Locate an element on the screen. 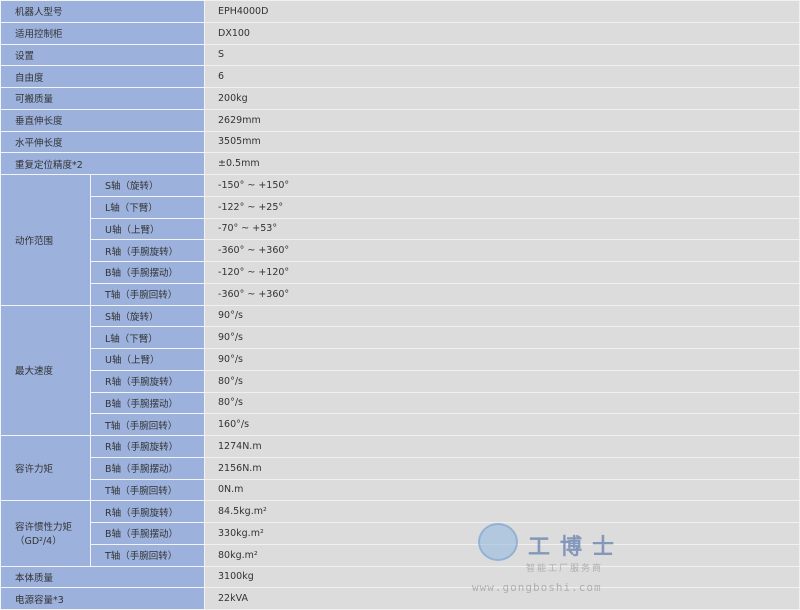  table-row: 可搬质量 200kg is located at coordinates (400, 98).